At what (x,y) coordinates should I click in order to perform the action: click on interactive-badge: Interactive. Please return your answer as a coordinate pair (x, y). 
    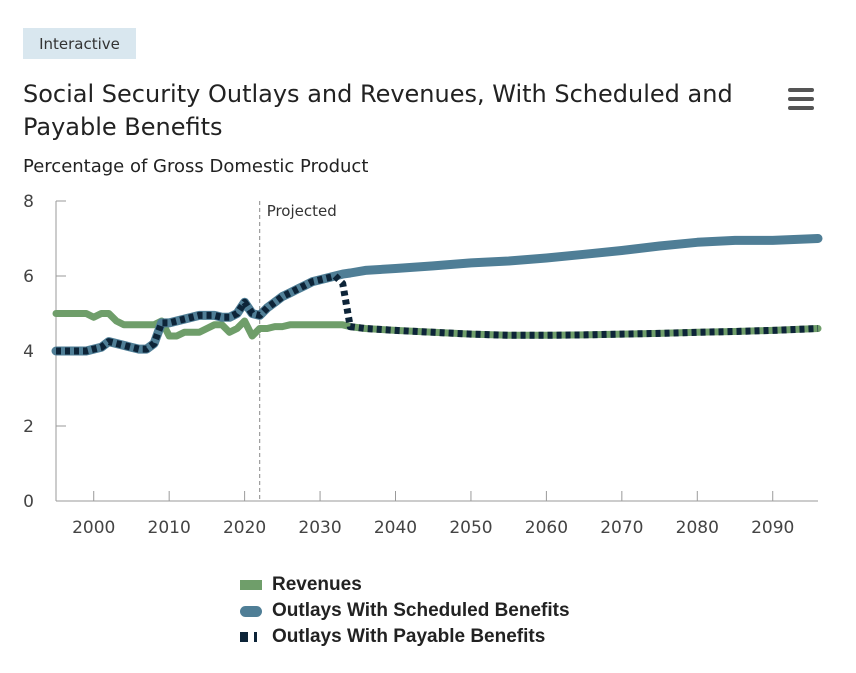
    Looking at the image, I should click on (79, 43).